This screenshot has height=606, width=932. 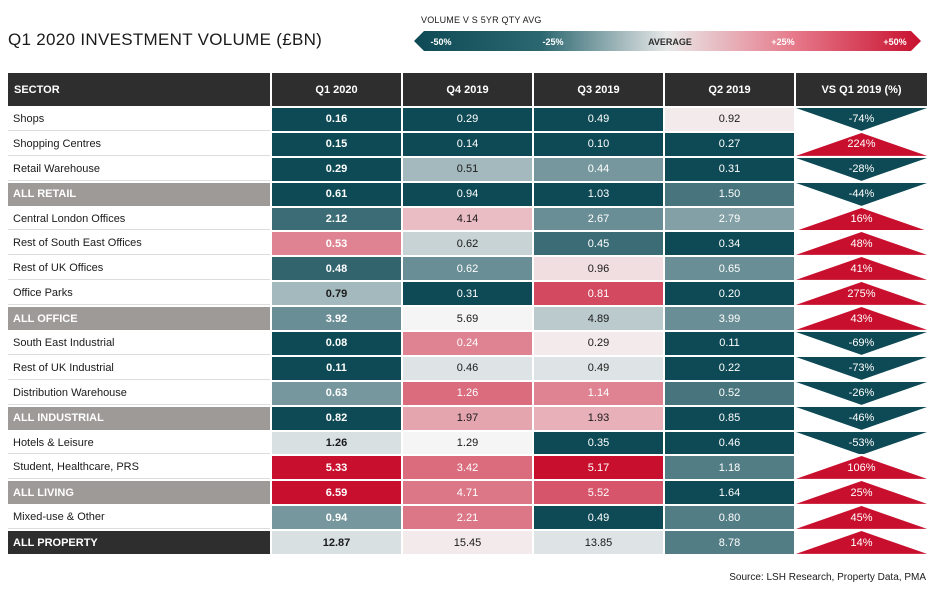 What do you see at coordinates (139, 518) in the screenshot?
I see `sector-label: Mixed-use & Other` at bounding box center [139, 518].